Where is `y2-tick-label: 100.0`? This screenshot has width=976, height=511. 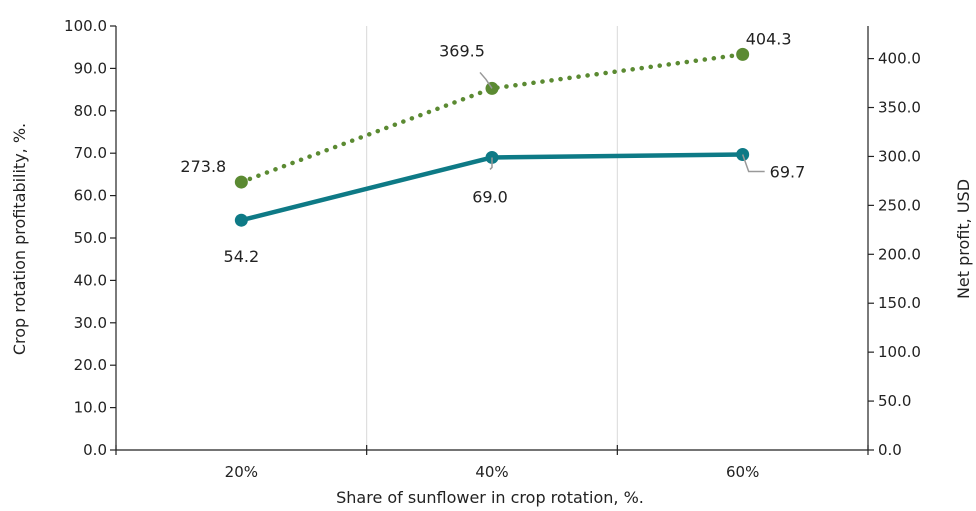
y2-tick-label: 100.0 is located at coordinates (899, 352).